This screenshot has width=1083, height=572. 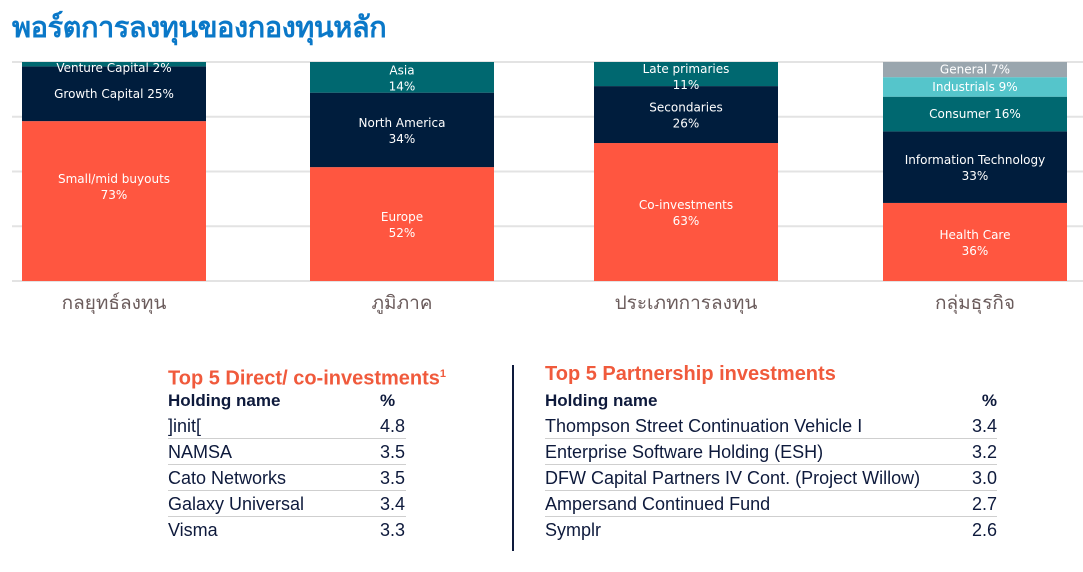 I want to click on bar-segment-growth-capital, so click(x=114, y=94).